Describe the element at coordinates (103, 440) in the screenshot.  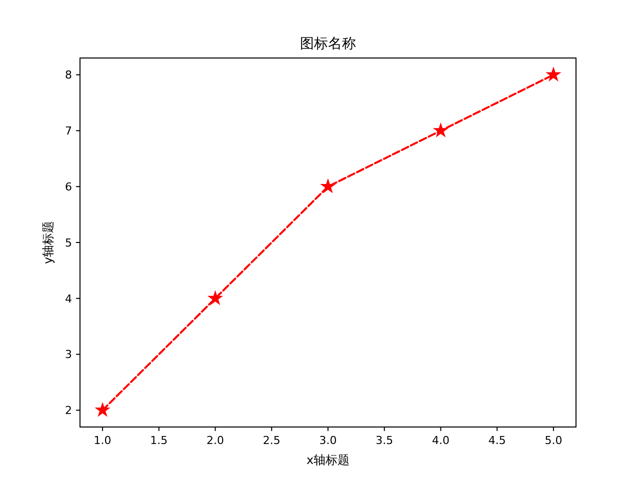
I see `x-tick-label: 1.0` at that location.